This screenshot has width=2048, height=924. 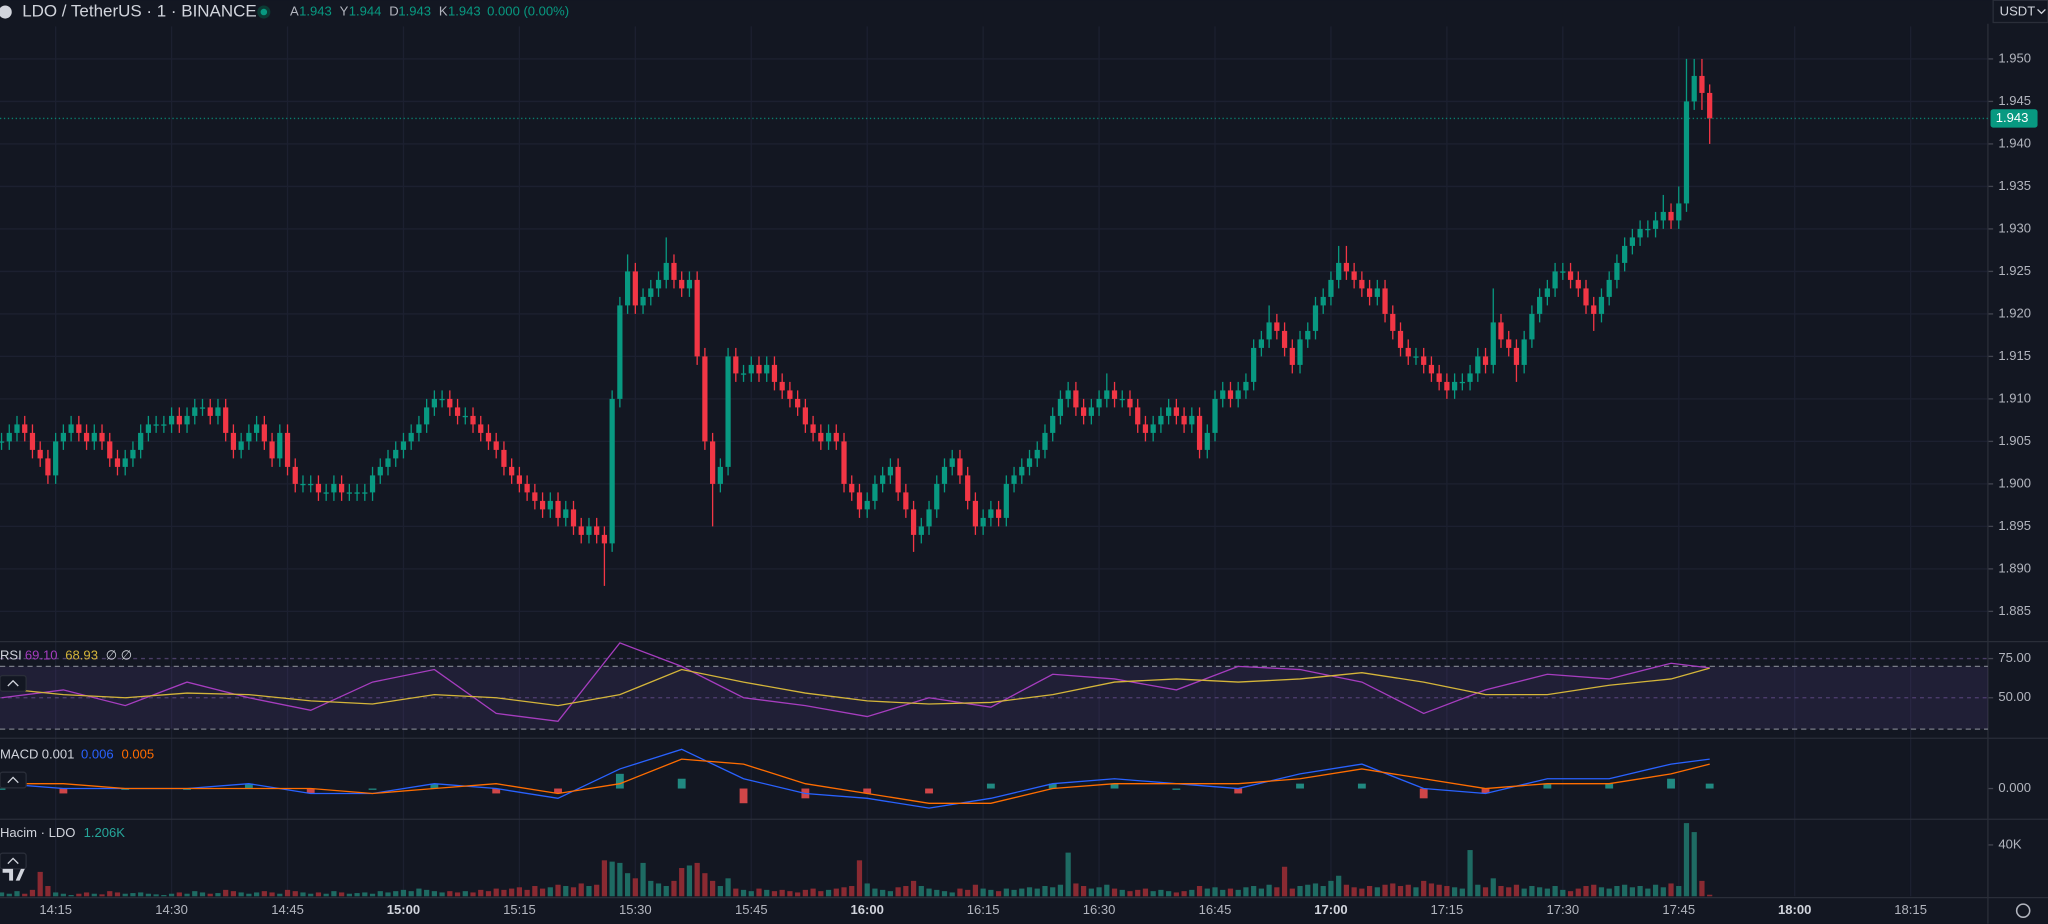 I want to click on x-tick-label: 16:30, so click(x=1099, y=909).